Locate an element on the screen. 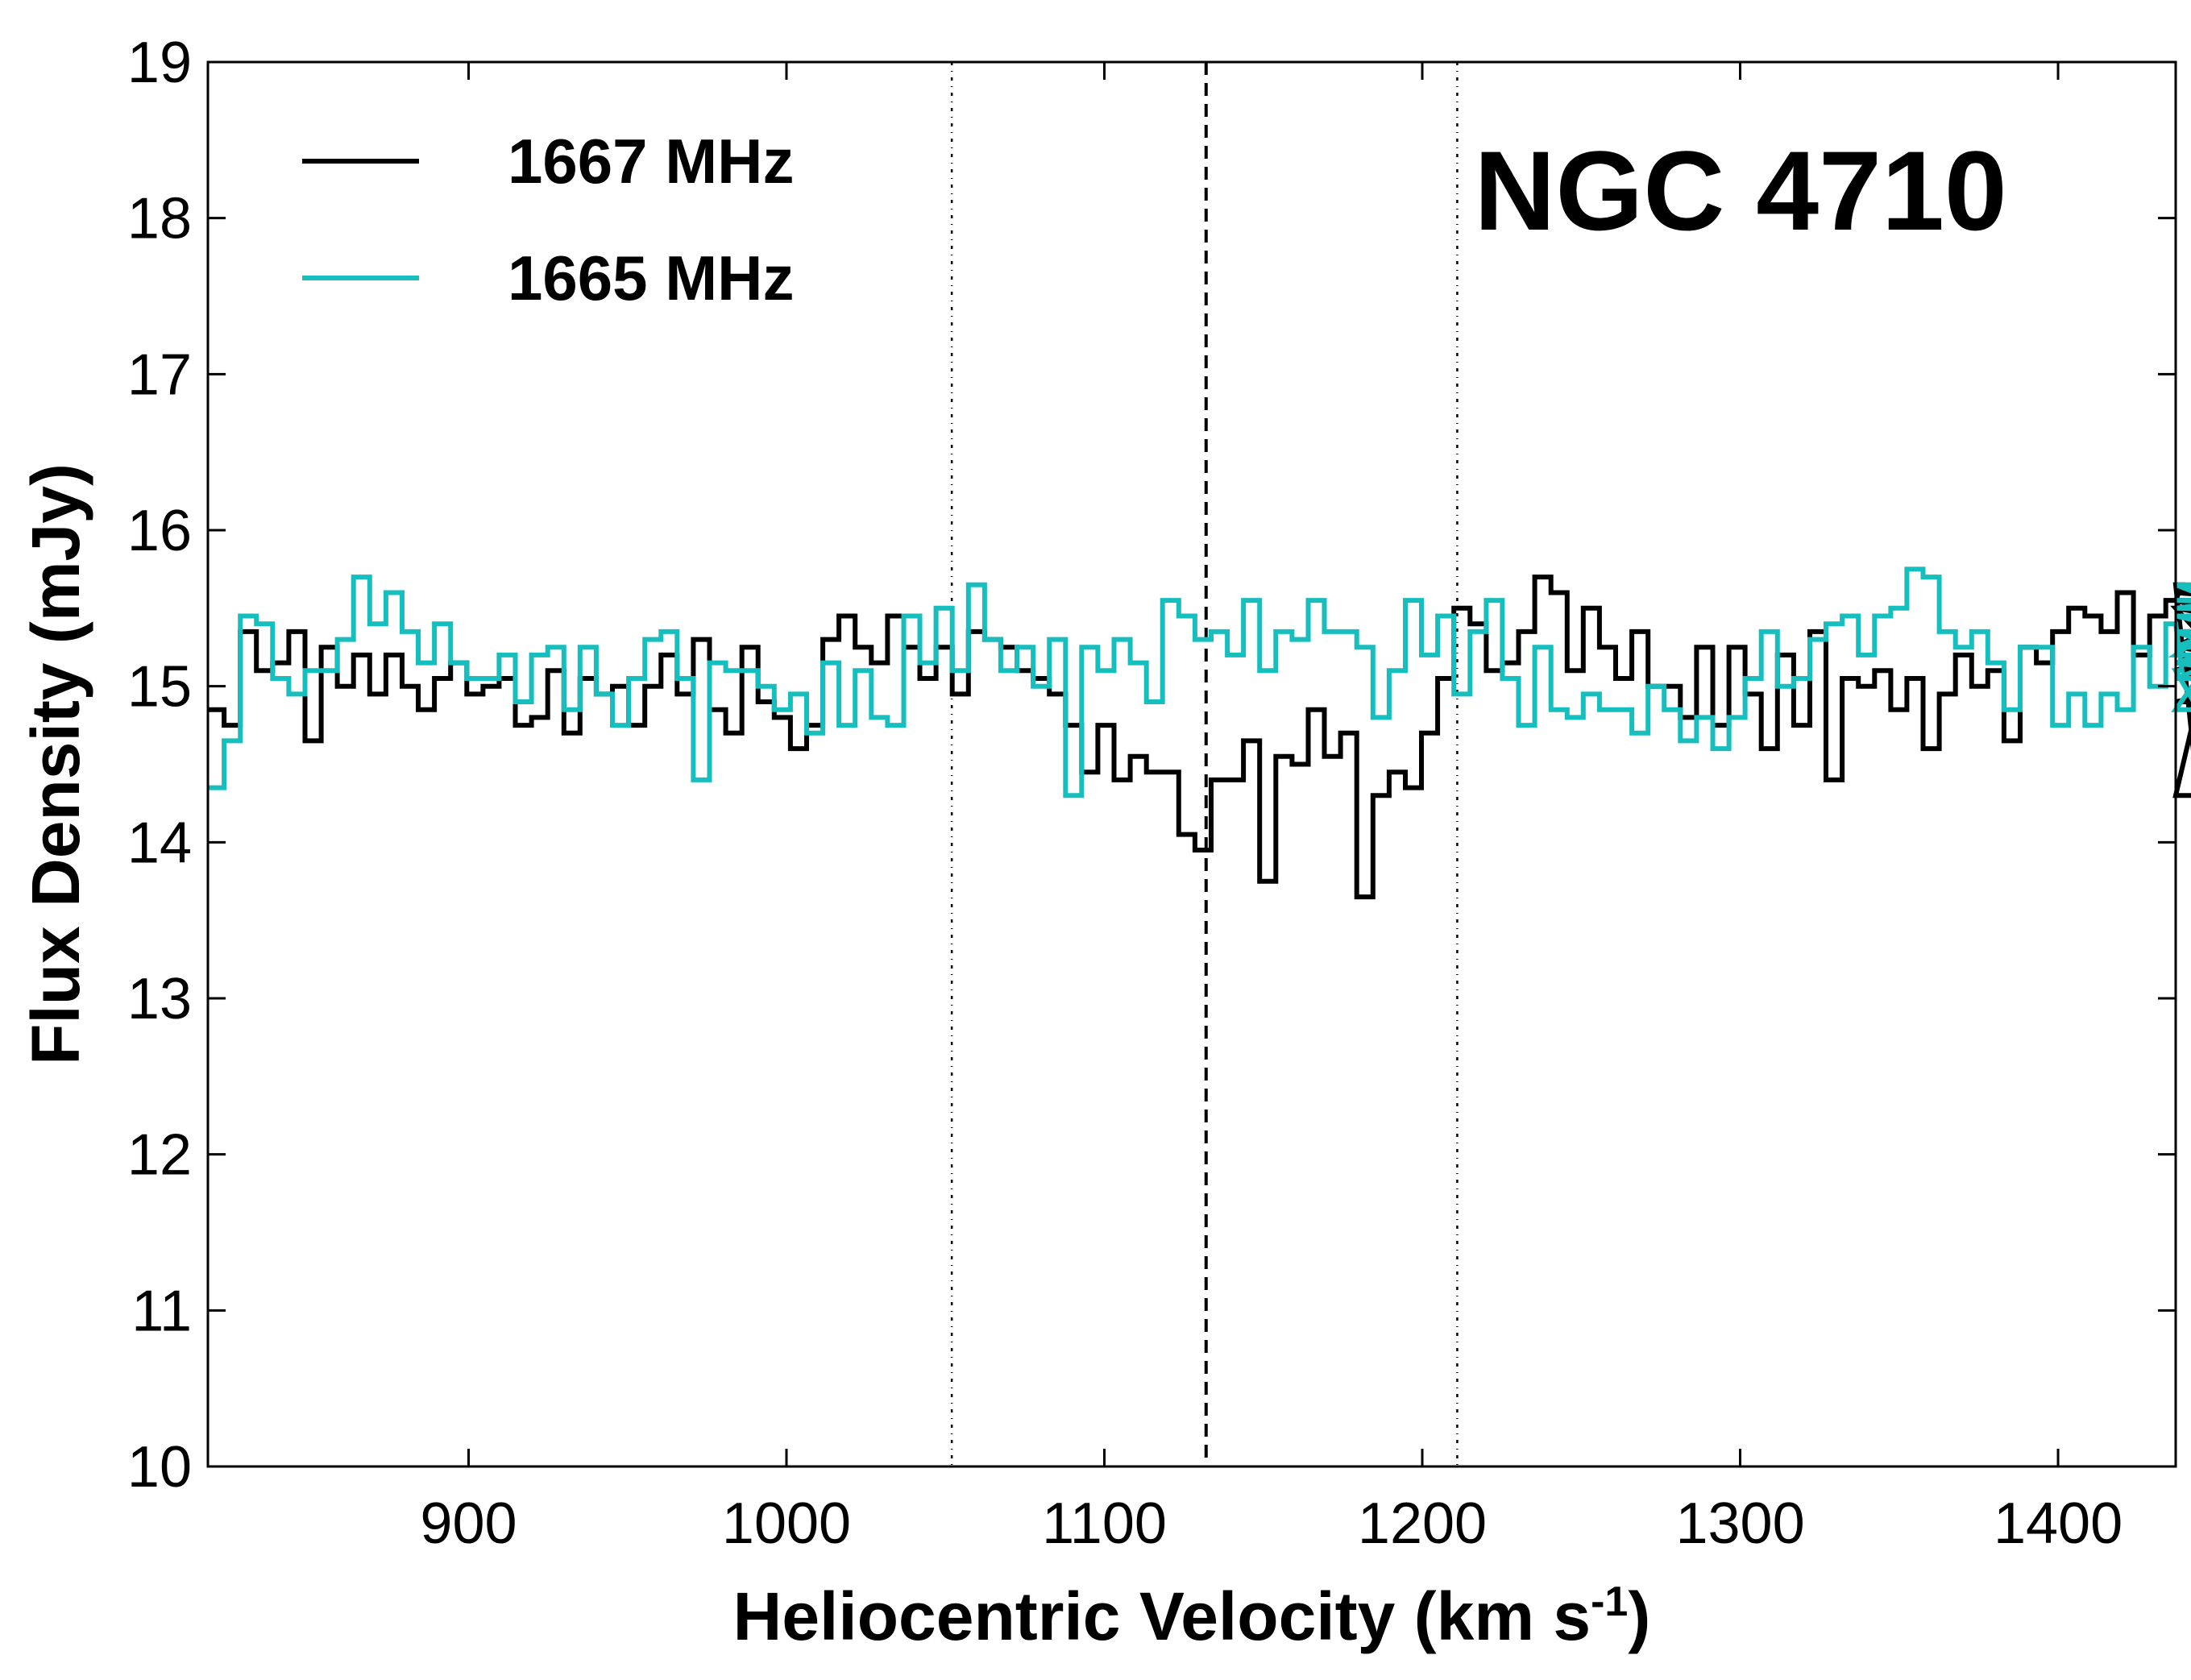 This screenshot has width=2191, height=1680. y-tick-label: 10 is located at coordinates (159, 1467).